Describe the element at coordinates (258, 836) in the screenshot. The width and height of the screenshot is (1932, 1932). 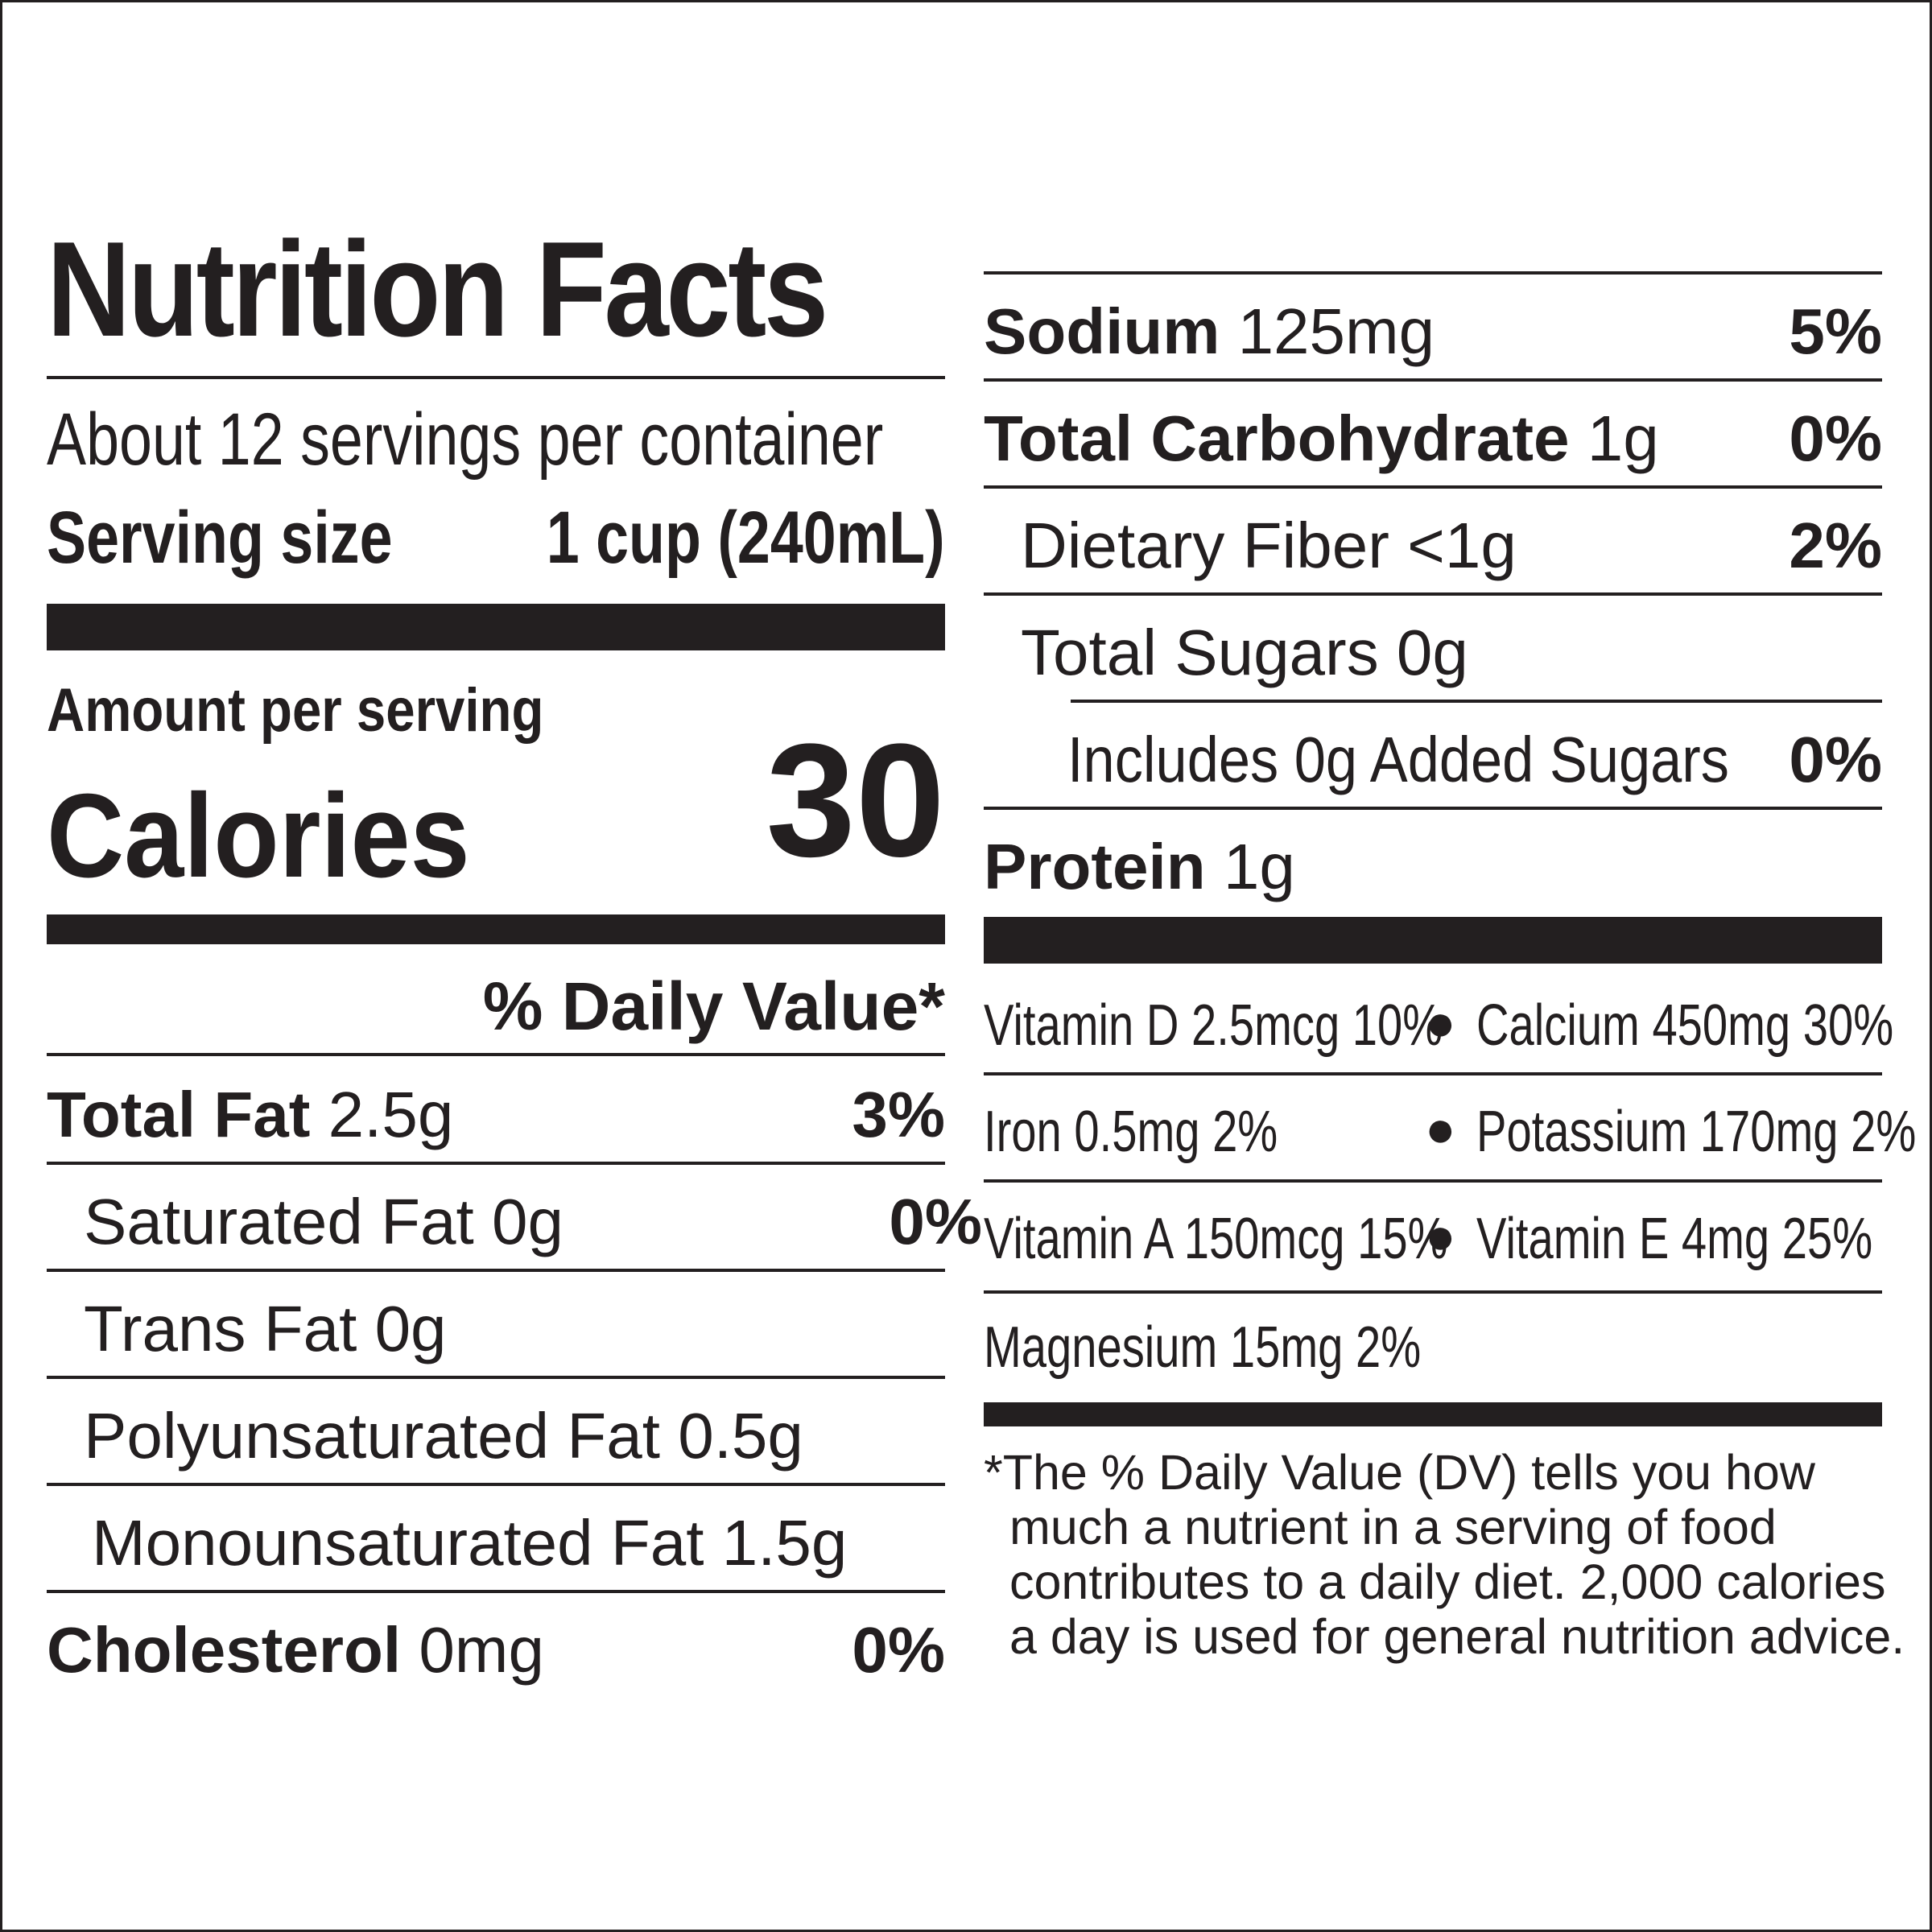
I see `calories-label: Calories` at that location.